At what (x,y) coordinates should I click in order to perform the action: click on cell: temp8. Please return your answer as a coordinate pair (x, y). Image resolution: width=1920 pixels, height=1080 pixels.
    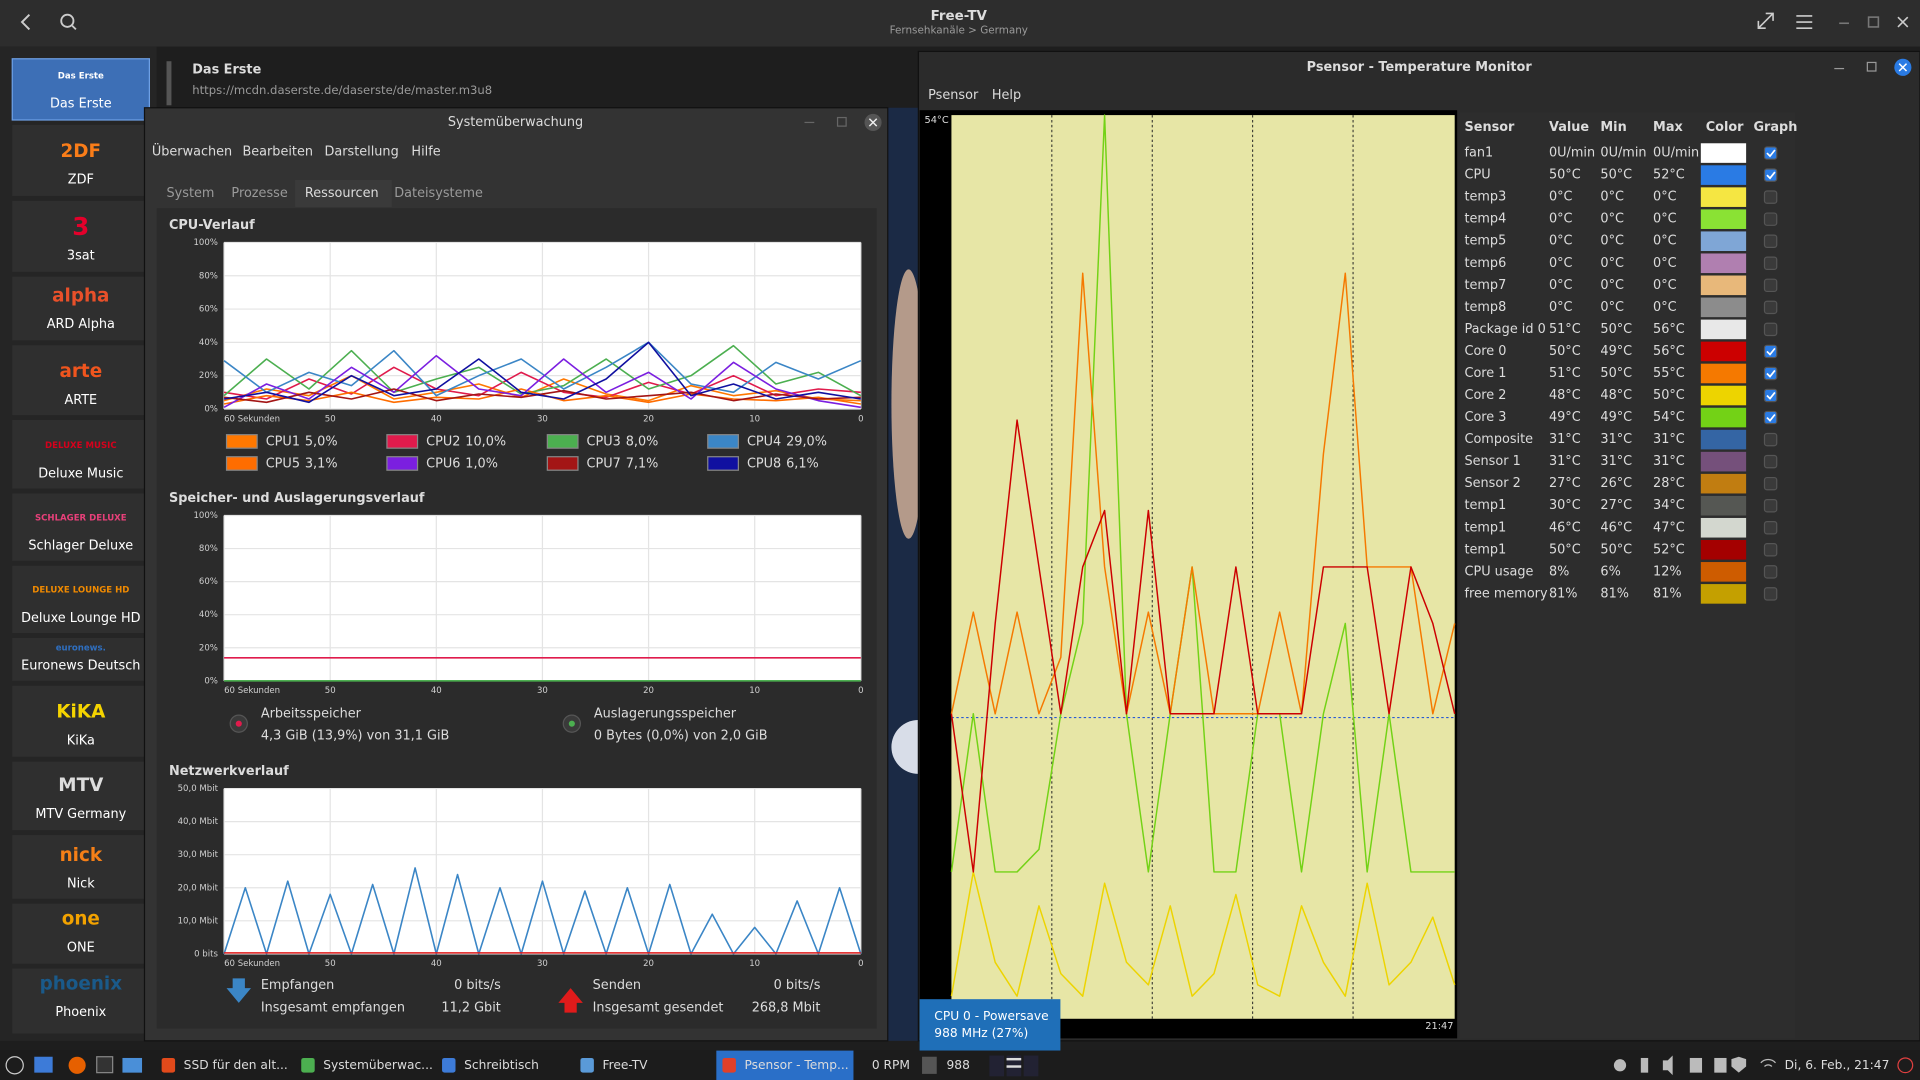
    Looking at the image, I should click on (1485, 307).